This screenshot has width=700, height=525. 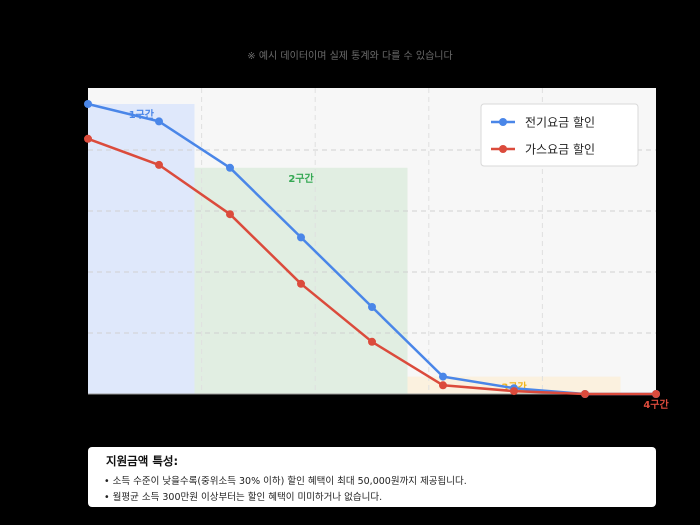 What do you see at coordinates (560, 150) in the screenshot?
I see `legend-label-2: 가스요금 할인` at bounding box center [560, 150].